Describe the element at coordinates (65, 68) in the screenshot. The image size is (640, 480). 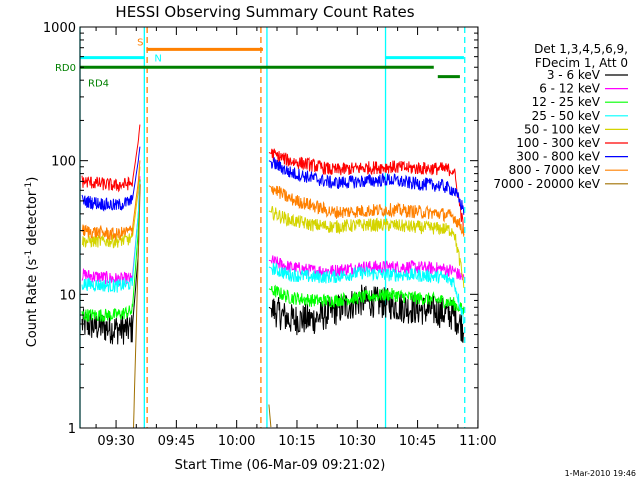
I see `flag-label-3: RD0` at that location.